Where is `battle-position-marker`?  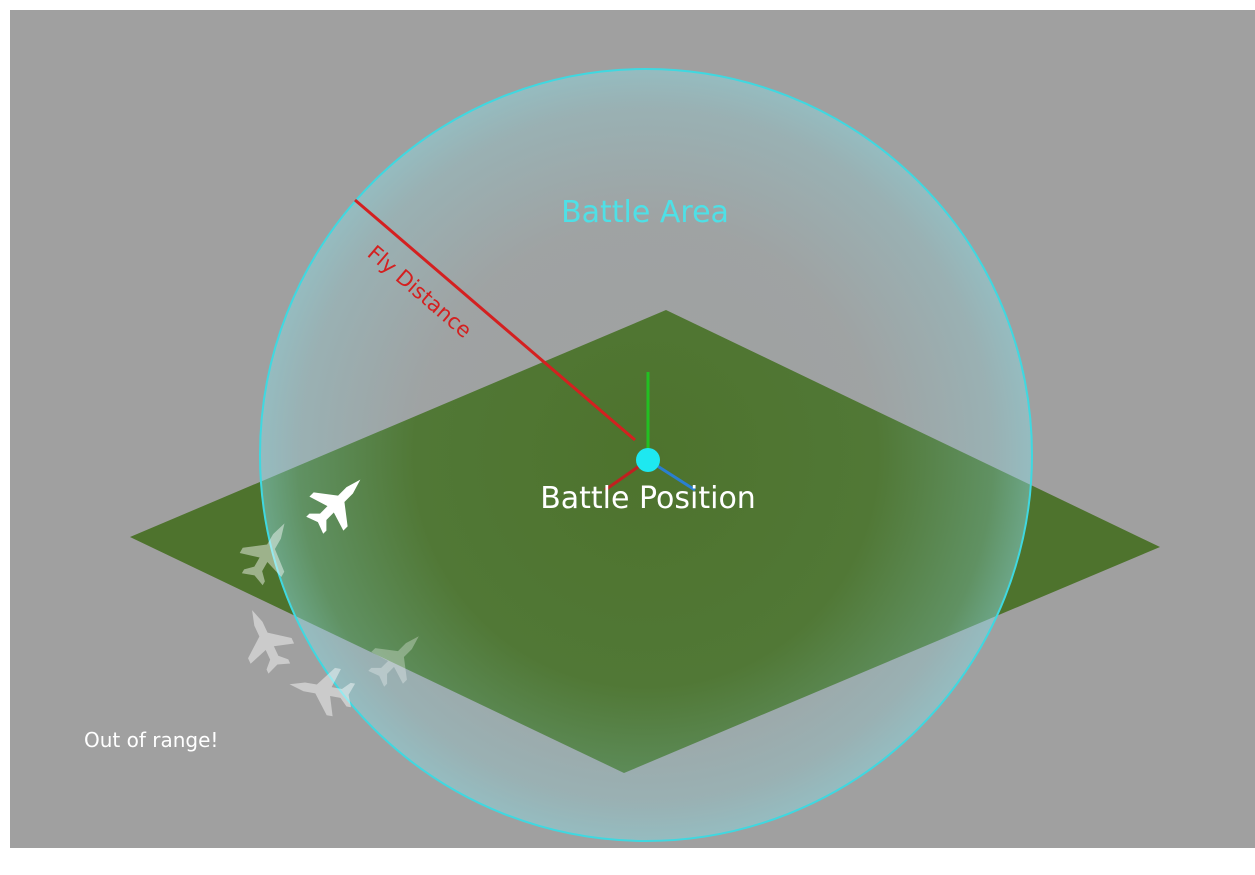
battle-position-marker is located at coordinates (648, 460).